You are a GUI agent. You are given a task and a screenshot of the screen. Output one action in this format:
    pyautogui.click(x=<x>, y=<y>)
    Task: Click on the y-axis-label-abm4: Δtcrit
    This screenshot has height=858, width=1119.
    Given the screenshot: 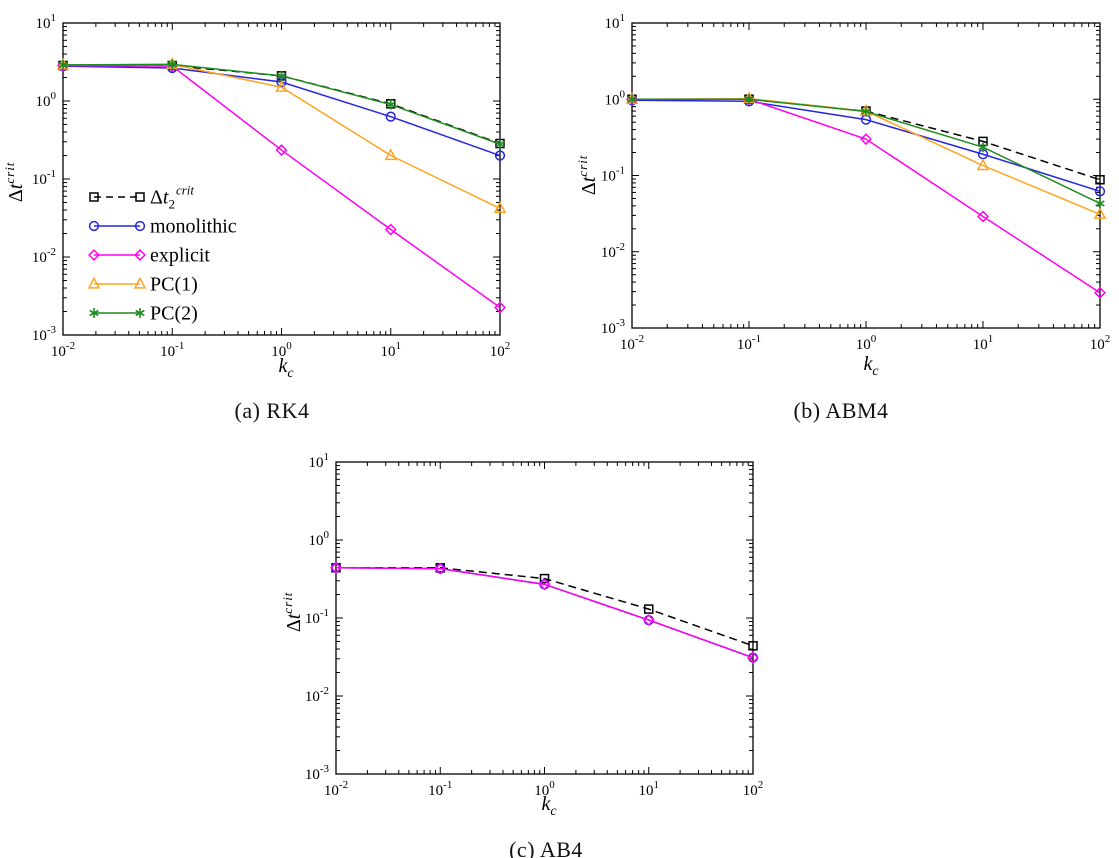 What is the action you would take?
    pyautogui.click(x=587, y=175)
    